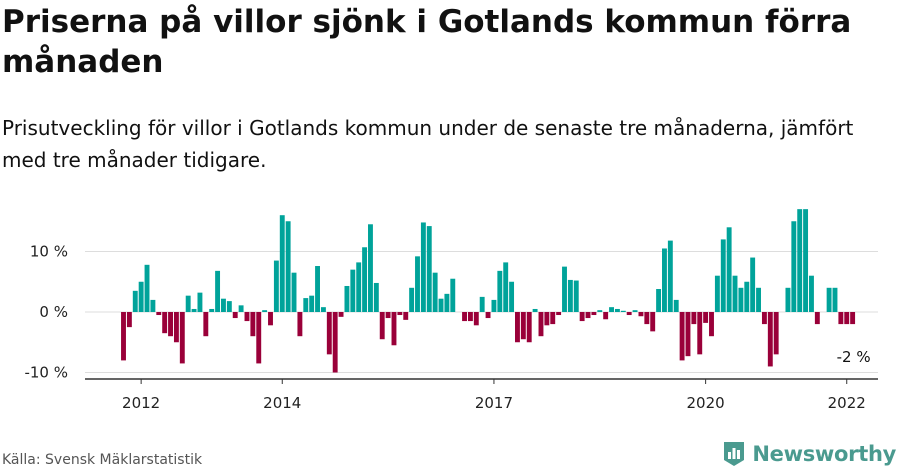 The width and height of the screenshot is (900, 474). Describe the element at coordinates (706, 403) in the screenshot. I see `x-tick-label: 2020` at that location.